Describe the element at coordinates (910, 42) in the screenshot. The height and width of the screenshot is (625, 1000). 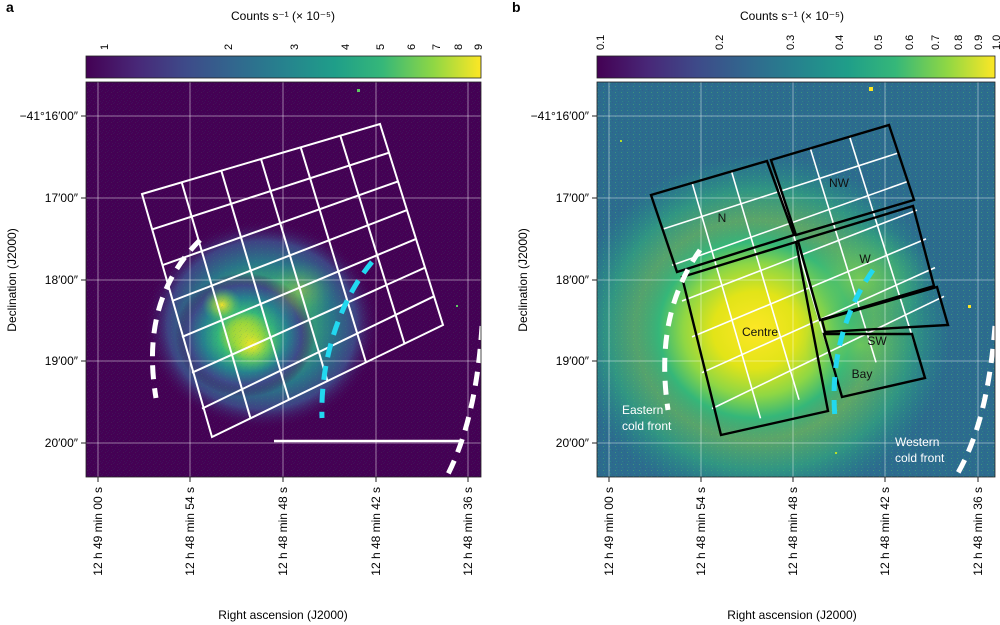
I see `colorbar-tick: 0.6` at that location.